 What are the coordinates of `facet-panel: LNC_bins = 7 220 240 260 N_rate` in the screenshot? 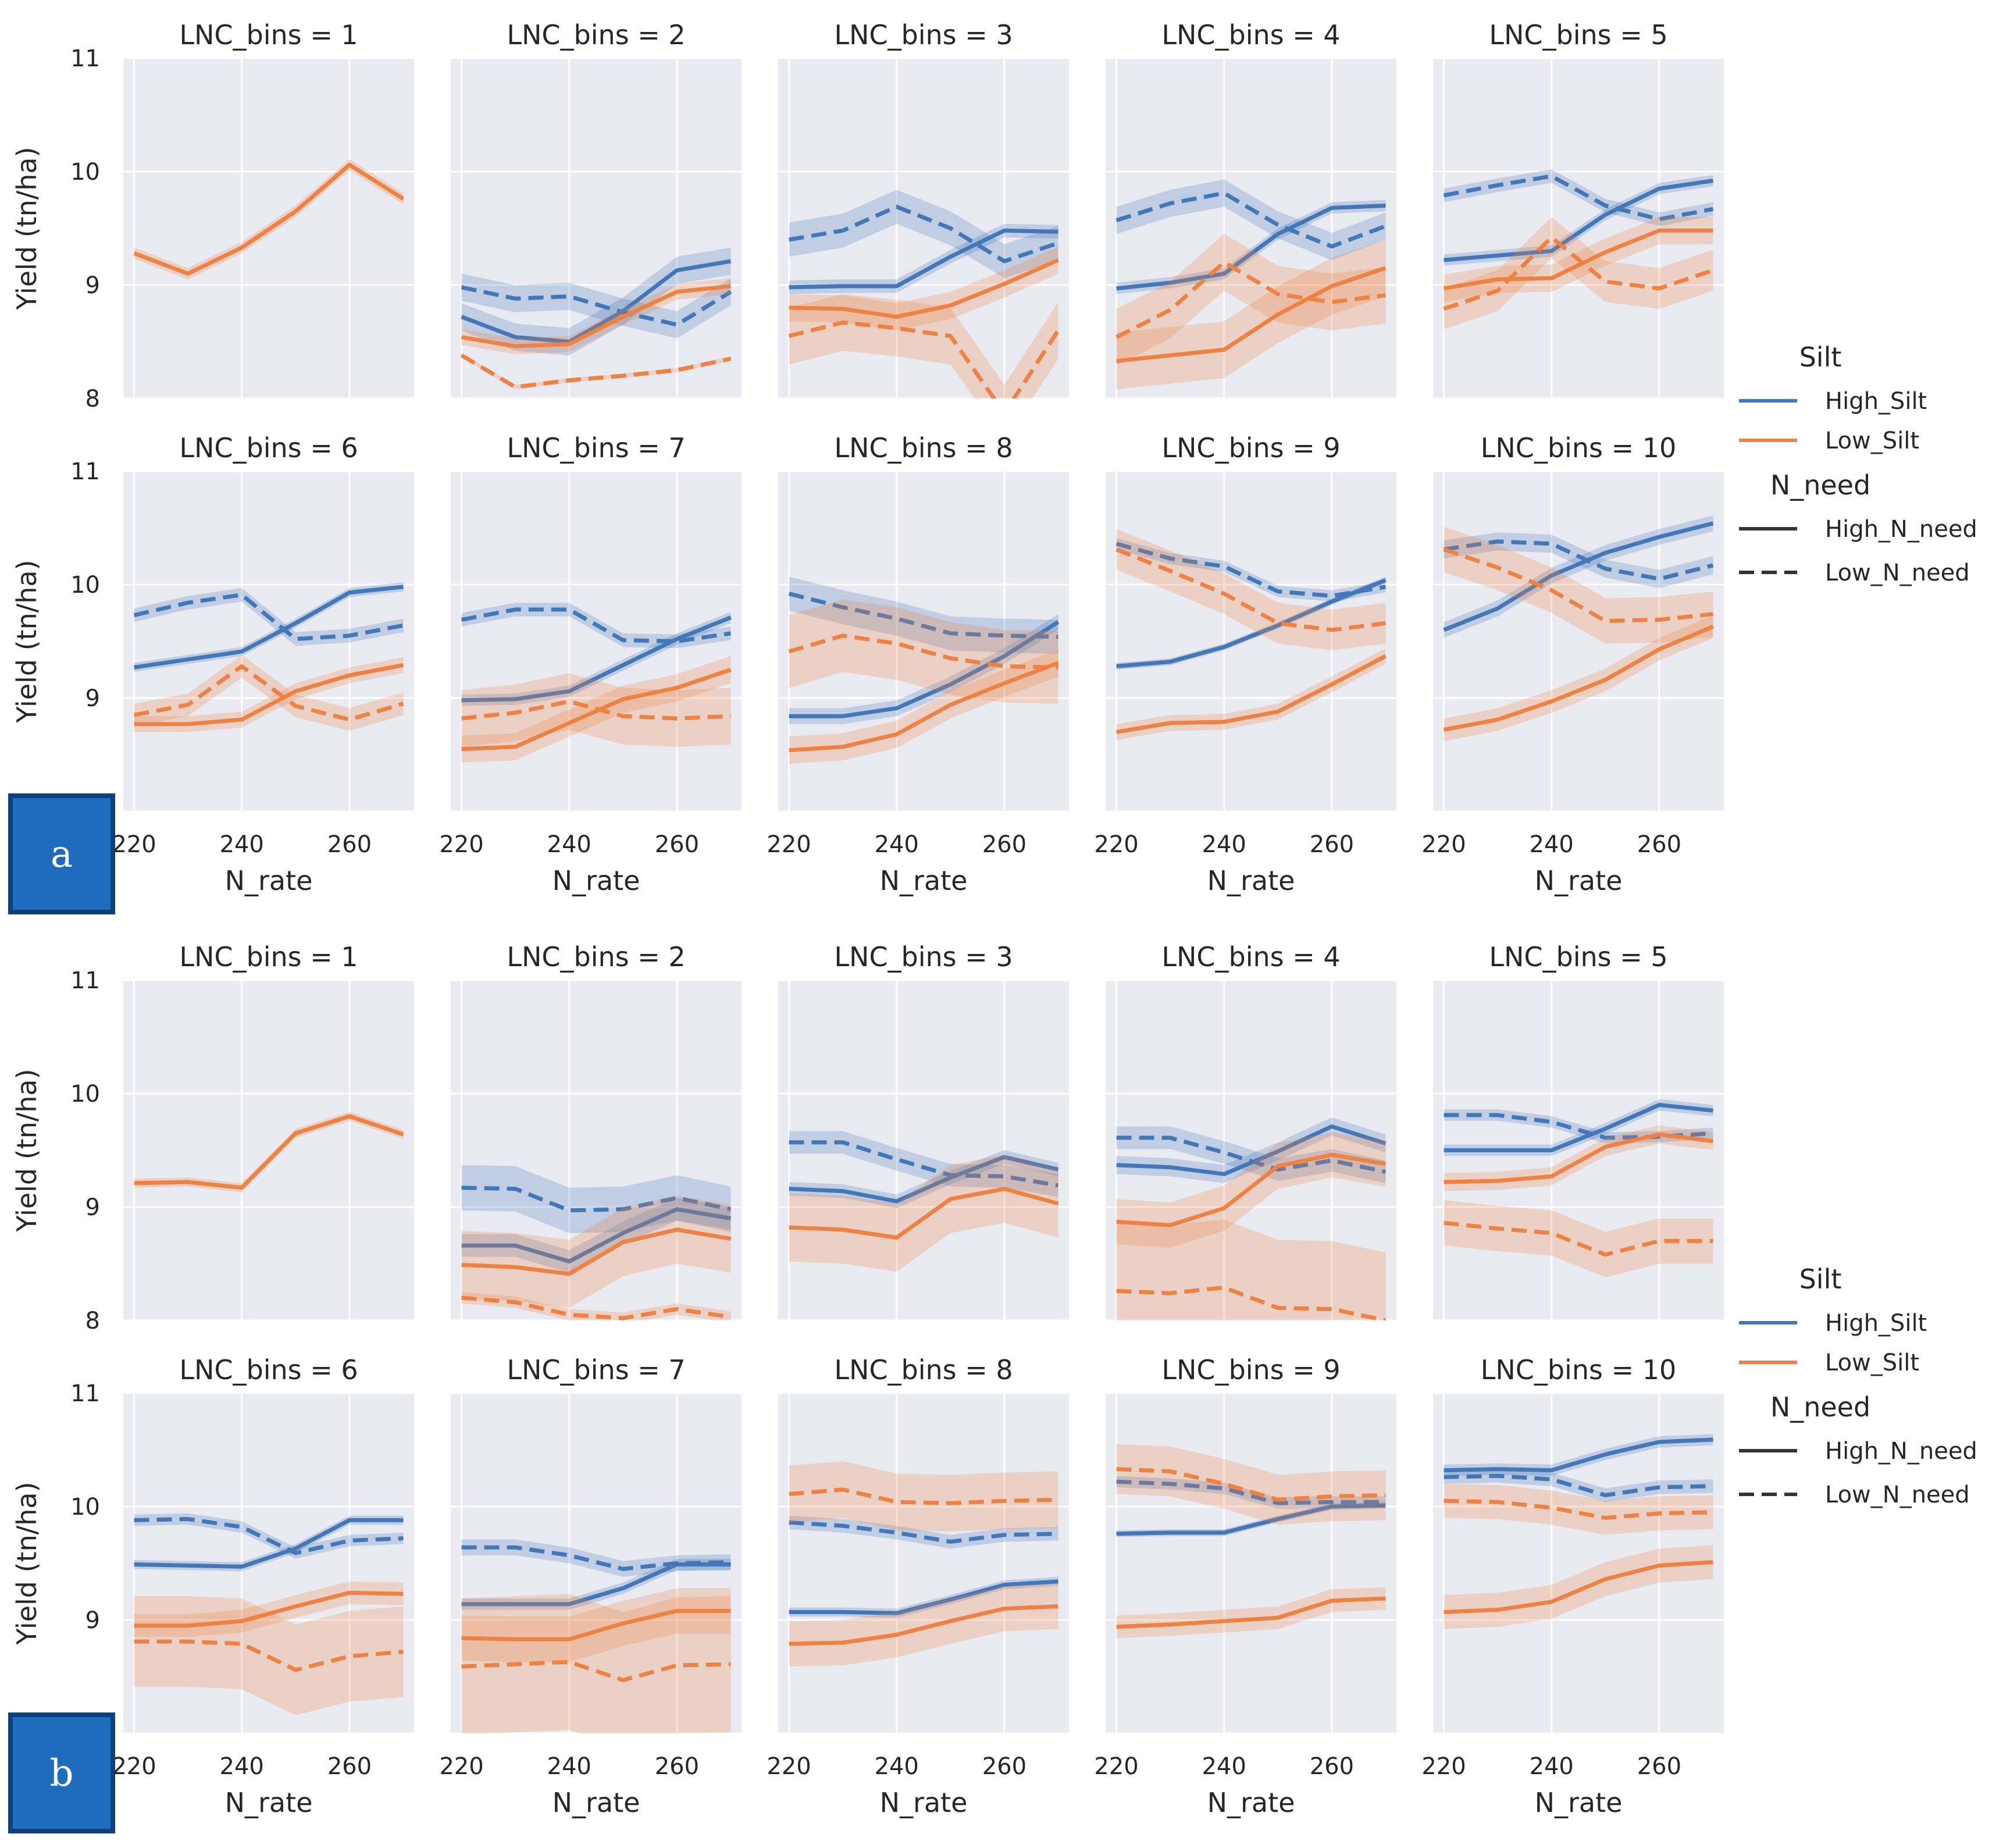 It's located at (590, 1586).